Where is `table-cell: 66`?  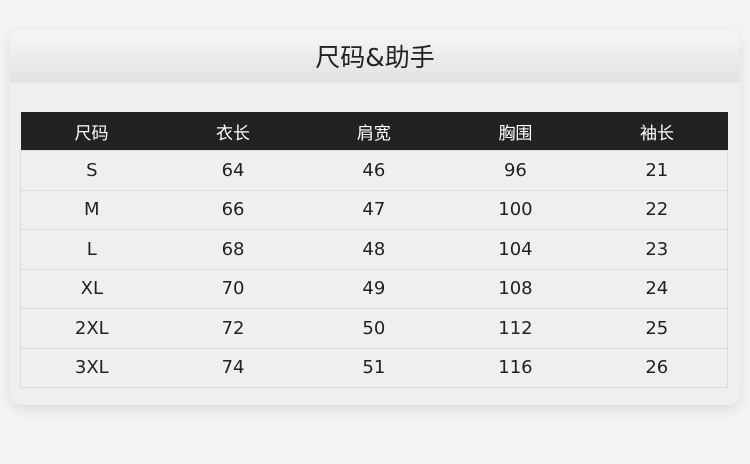
table-cell: 66 is located at coordinates (233, 209).